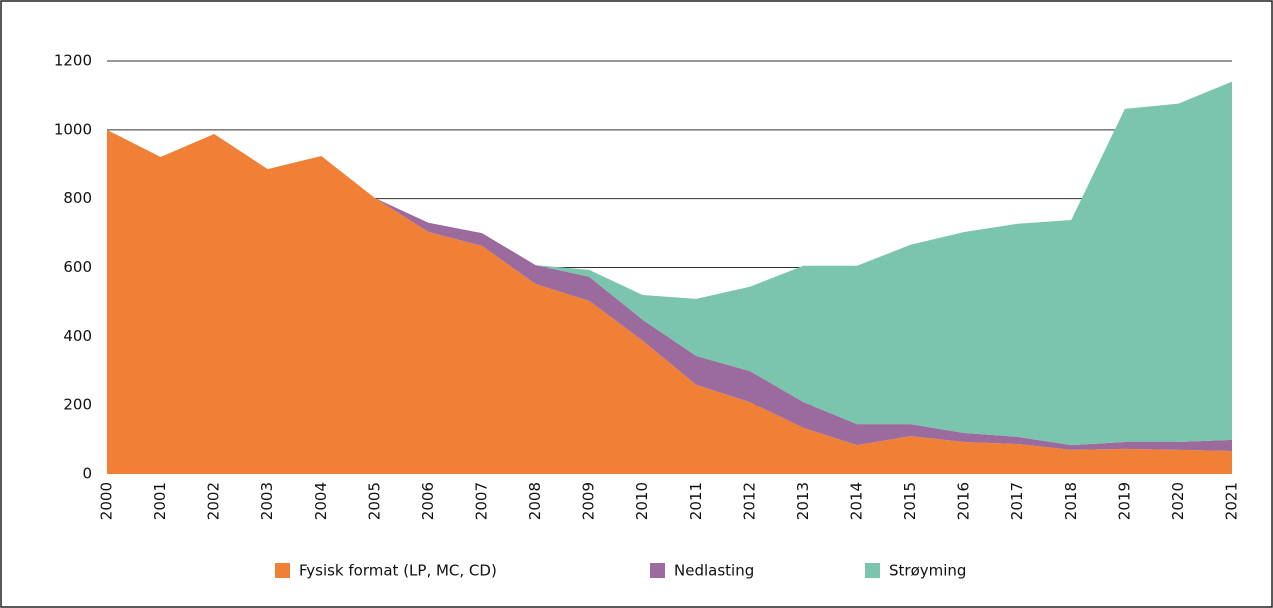 This screenshot has height=608, width=1273. What do you see at coordinates (214, 501) in the screenshot?
I see `x-tick-label: 2002` at bounding box center [214, 501].